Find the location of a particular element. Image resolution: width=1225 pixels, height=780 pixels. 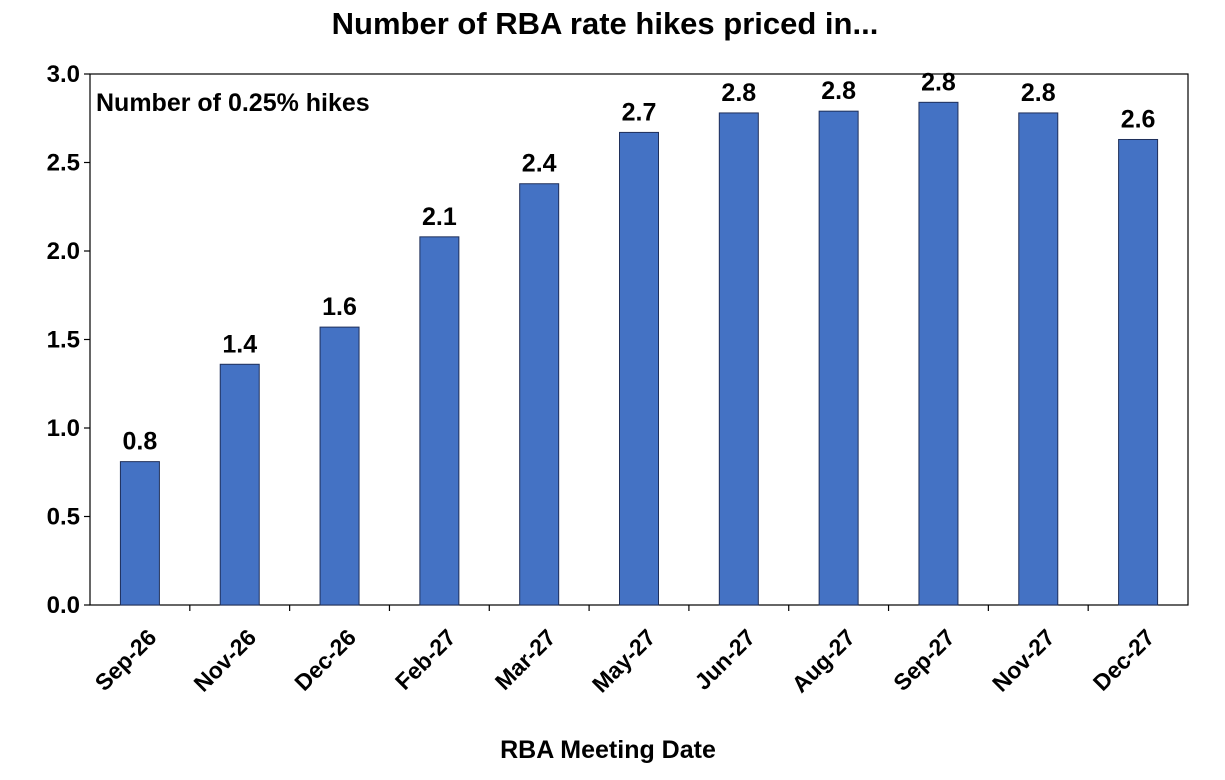

x-axis-title: RBA Meeting Date is located at coordinates (608, 750).